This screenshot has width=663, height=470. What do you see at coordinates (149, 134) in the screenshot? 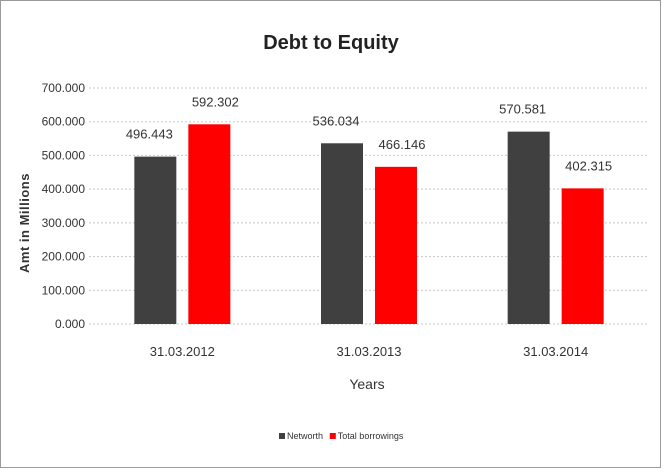
I see `data-label: 496.443` at bounding box center [149, 134].